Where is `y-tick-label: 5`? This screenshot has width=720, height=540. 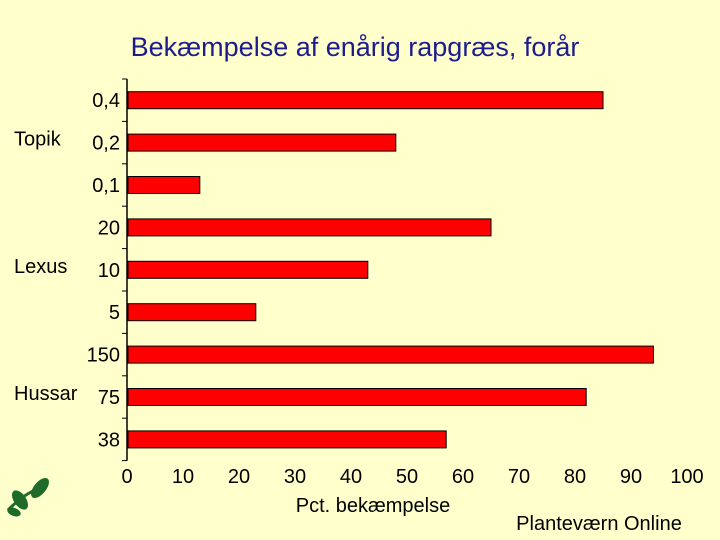 y-tick-label: 5 is located at coordinates (114, 313).